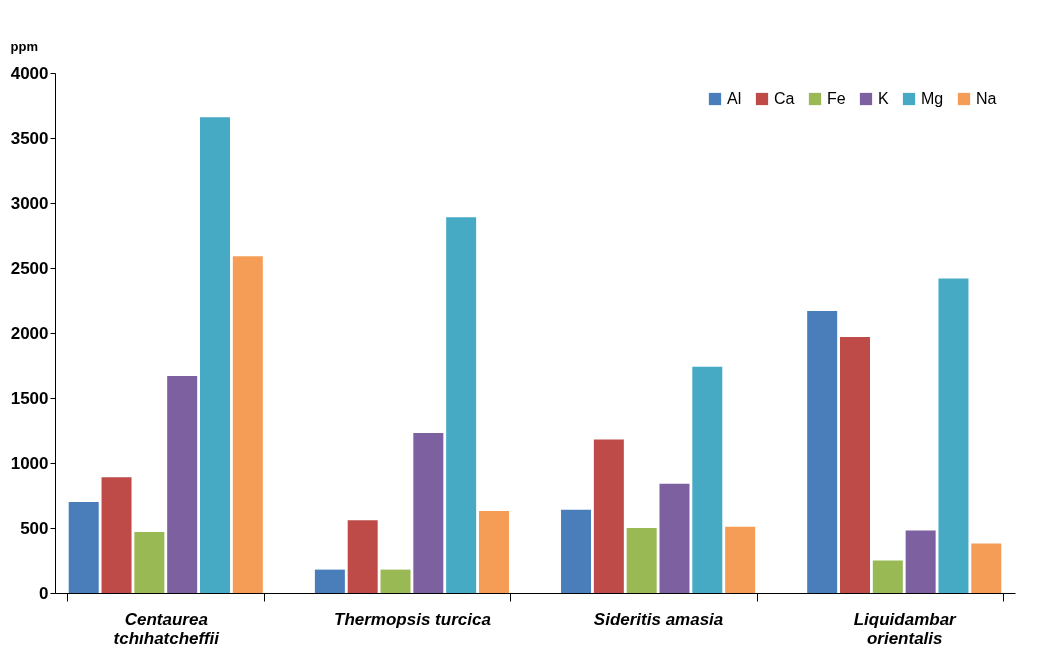 Image resolution: width=1055 pixels, height=654 pixels. What do you see at coordinates (29, 138) in the screenshot?
I see `y-tick-label: 3500` at bounding box center [29, 138].